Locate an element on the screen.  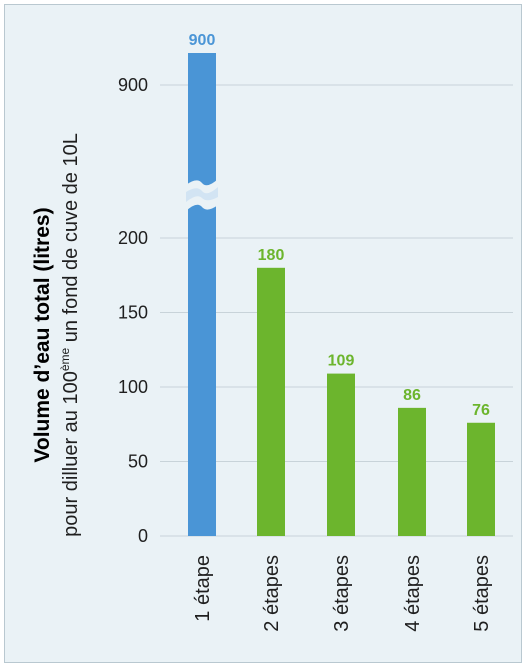
category-label: 4 étapes is located at coordinates (413, 593).